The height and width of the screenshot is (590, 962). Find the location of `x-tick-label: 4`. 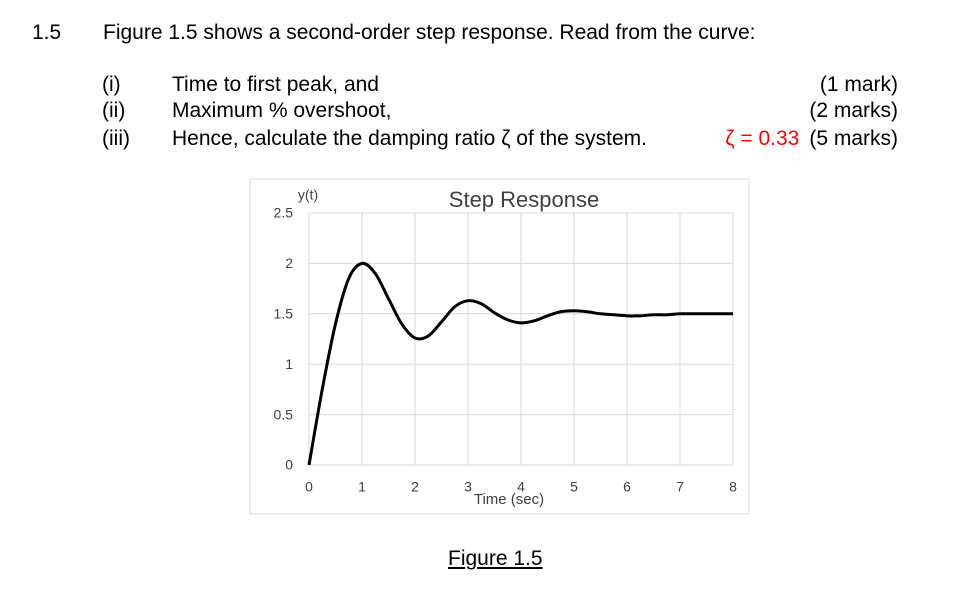

x-tick-label: 4 is located at coordinates (521, 487).